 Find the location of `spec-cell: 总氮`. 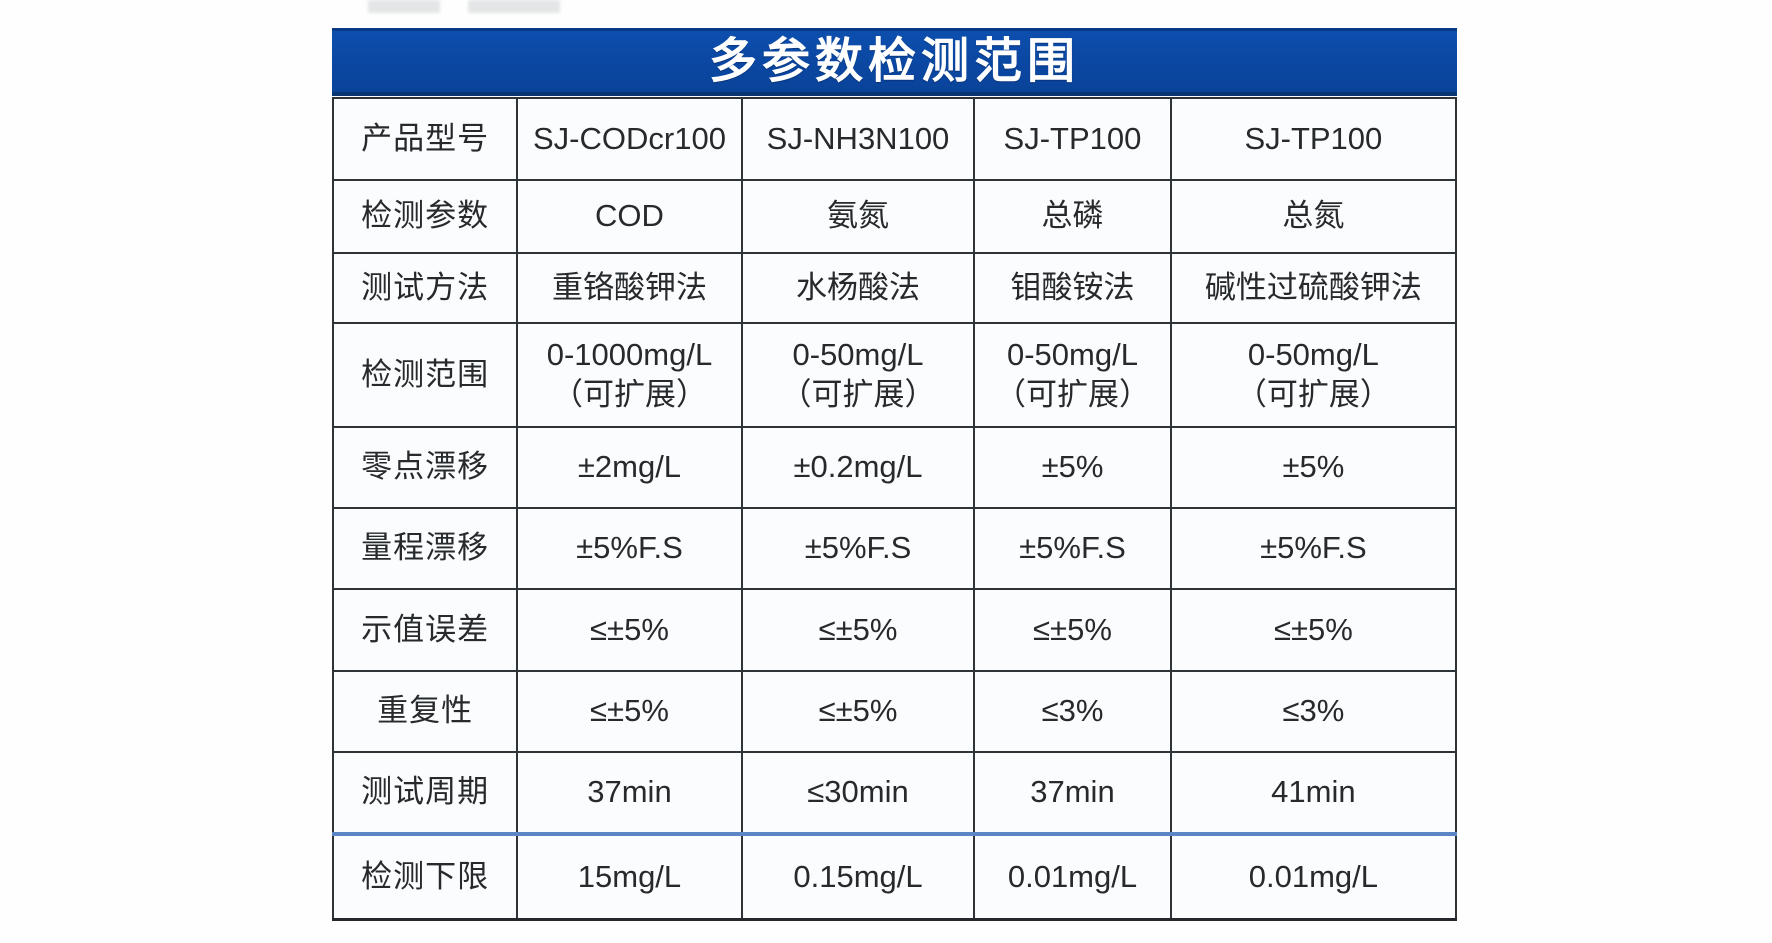

spec-cell: 总氮 is located at coordinates (1313, 216).